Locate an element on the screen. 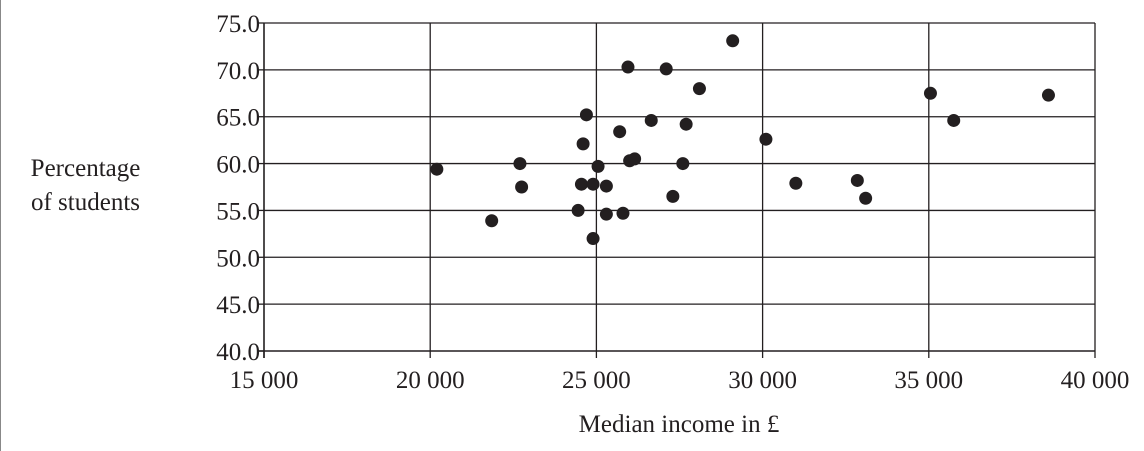 Image resolution: width=1144 pixels, height=451 pixels. y-tick-label: 60.0 is located at coordinates (238, 165).